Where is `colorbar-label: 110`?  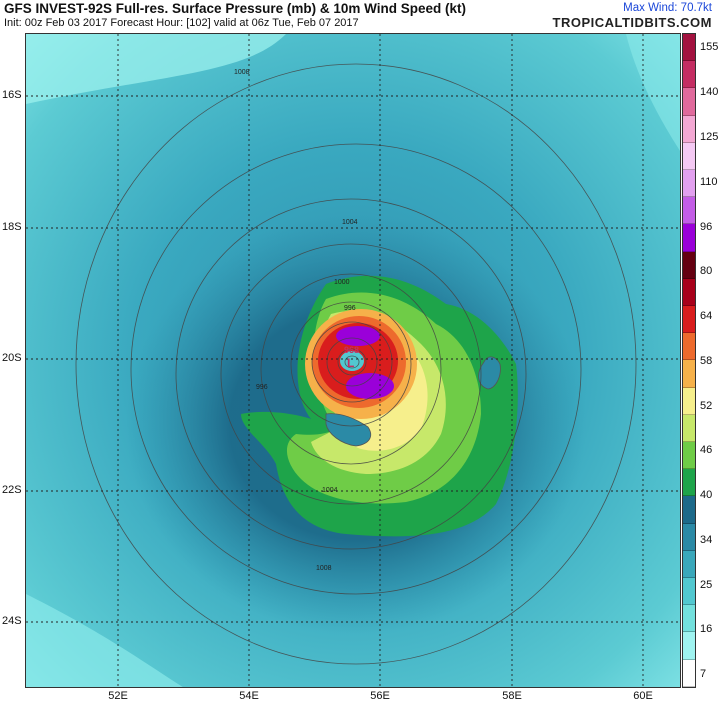 colorbar-label: 110 is located at coordinates (709, 182).